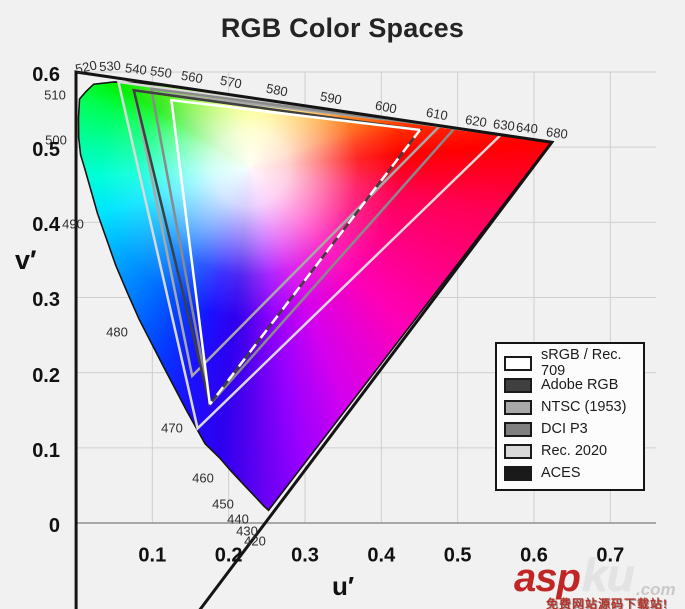  What do you see at coordinates (518, 407) in the screenshot?
I see `legend-swatch-ntsc1953` at bounding box center [518, 407].